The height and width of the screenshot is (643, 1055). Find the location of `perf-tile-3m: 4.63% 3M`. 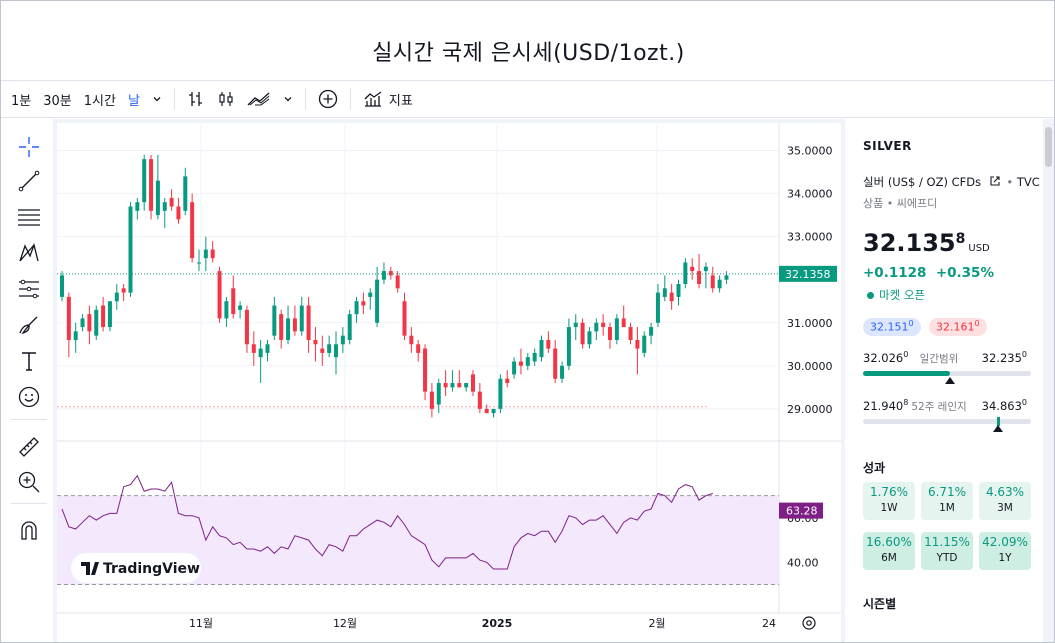

perf-tile-3m: 4.63% 3M is located at coordinates (1005, 501).